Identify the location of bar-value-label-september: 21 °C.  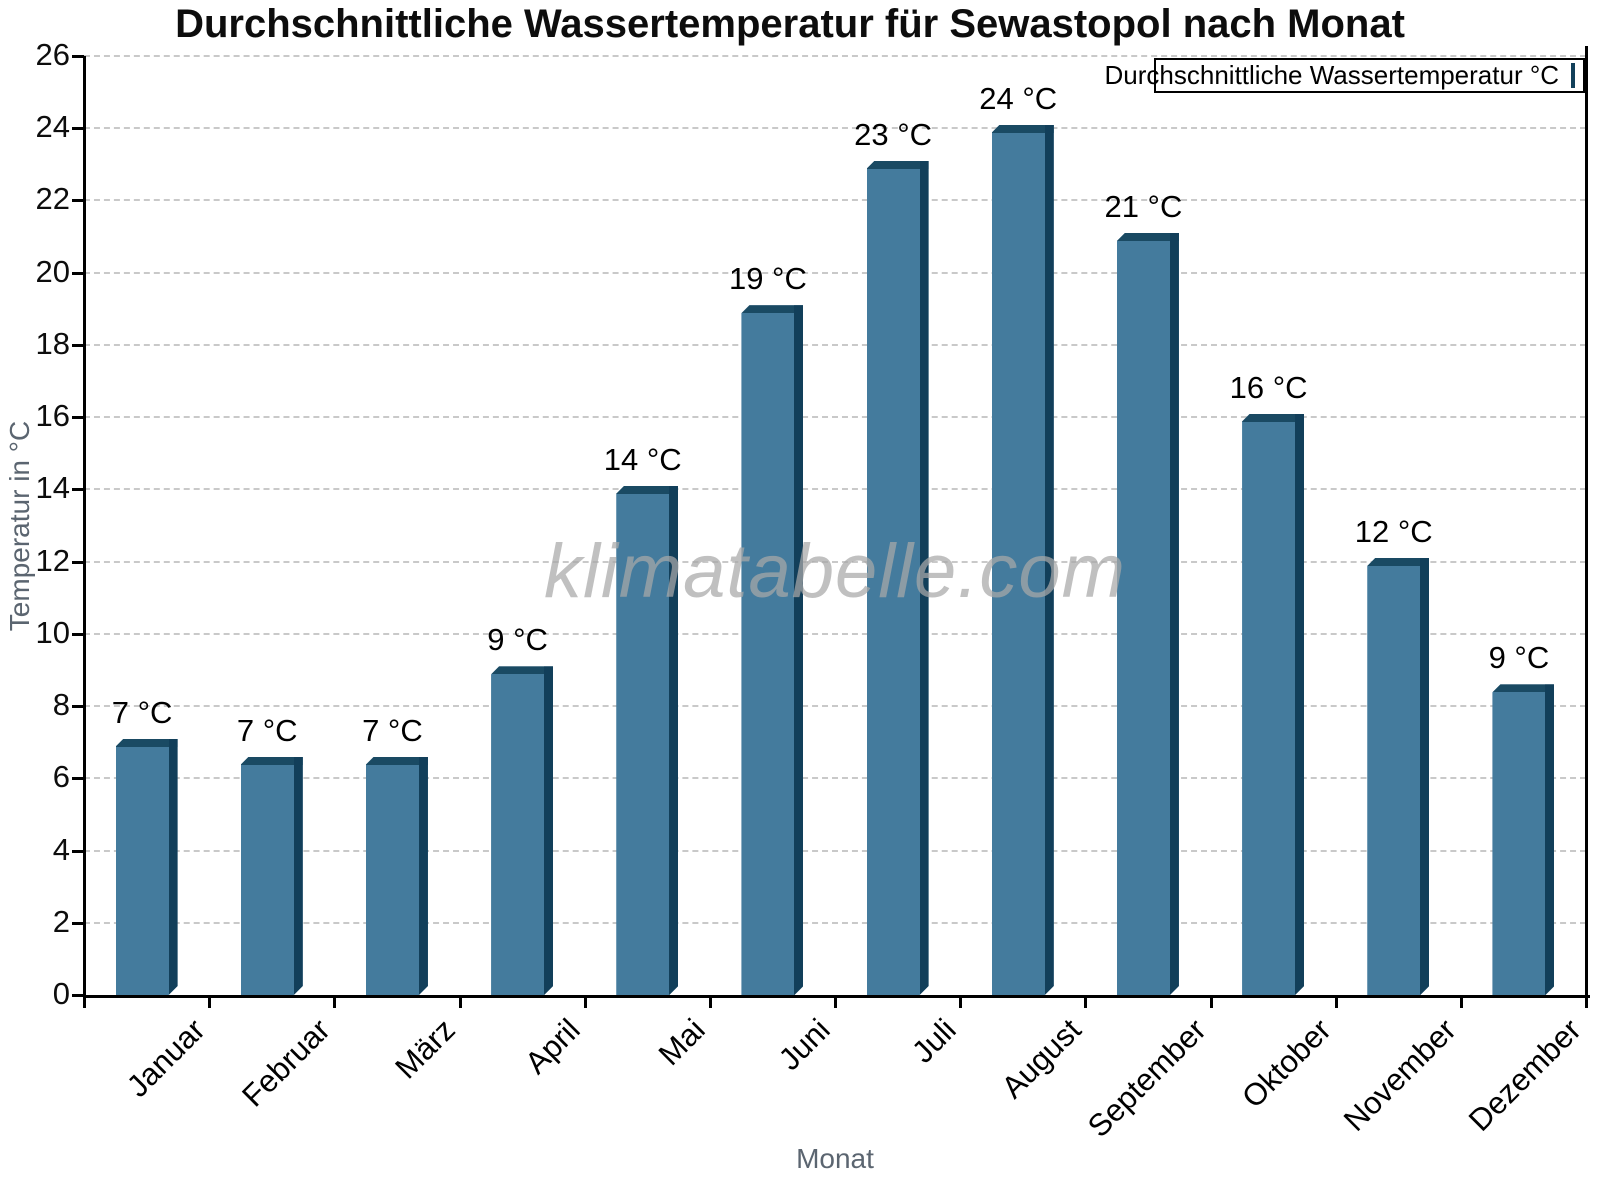
(1143, 206).